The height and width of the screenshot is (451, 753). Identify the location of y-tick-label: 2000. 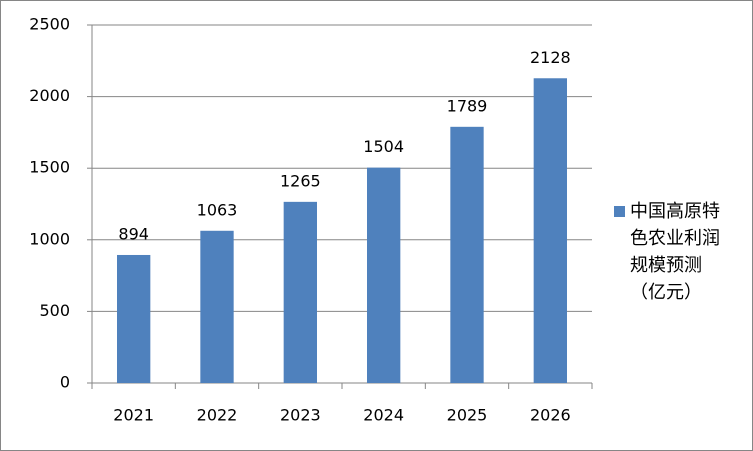
(49, 95).